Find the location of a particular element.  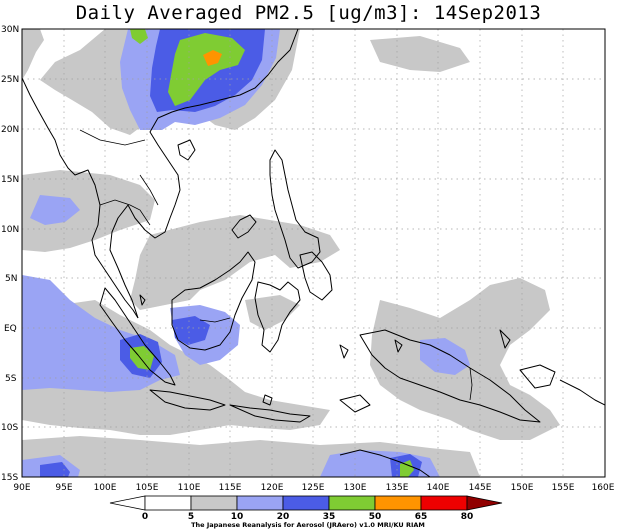

legend-tick: 35 is located at coordinates (329, 517).